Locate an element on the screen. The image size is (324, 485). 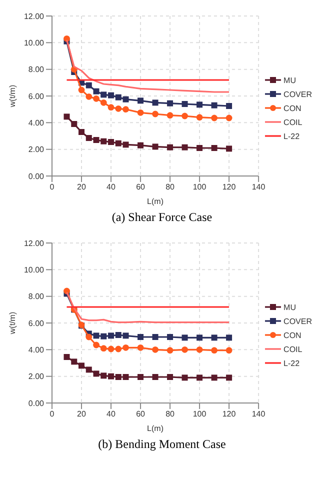
x-tick-label: 0 is located at coordinates (52, 414).